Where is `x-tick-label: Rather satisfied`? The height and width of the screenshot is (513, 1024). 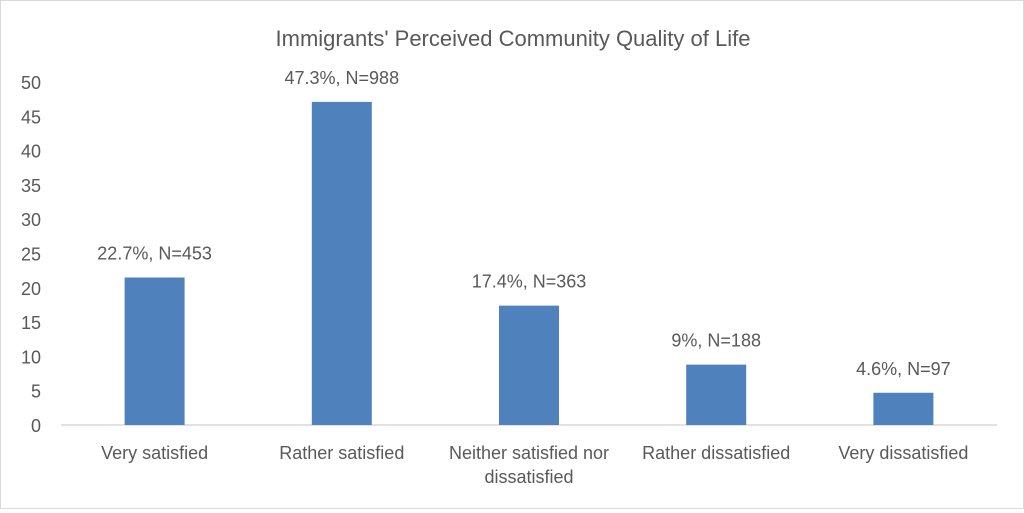 x-tick-label: Rather satisfied is located at coordinates (341, 453).